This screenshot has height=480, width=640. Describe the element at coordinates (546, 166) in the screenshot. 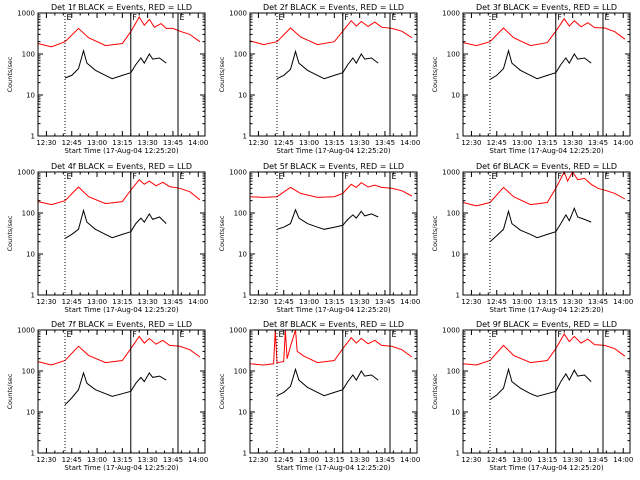

I see `panel-title: Det 6f BLACK = Events, RED = LLD` at that location.